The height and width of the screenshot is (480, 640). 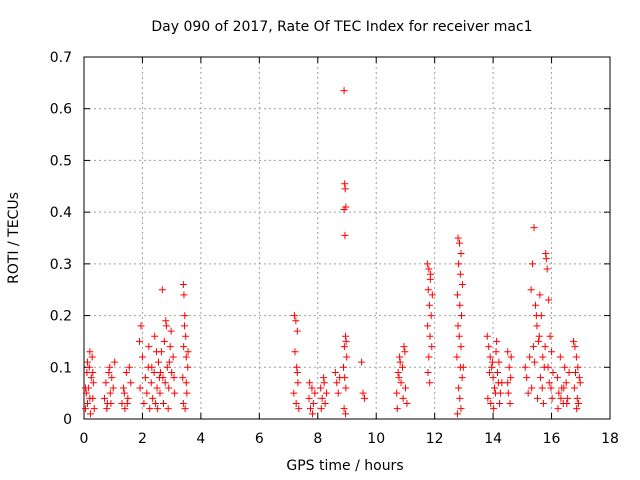 What do you see at coordinates (435, 439) in the screenshot?
I see `x-tick-label: 12` at bounding box center [435, 439].